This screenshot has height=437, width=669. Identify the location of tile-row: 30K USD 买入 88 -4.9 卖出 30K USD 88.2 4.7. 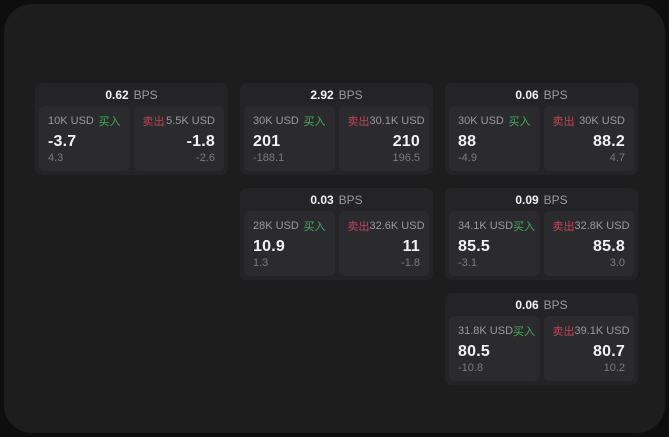
(541, 138).